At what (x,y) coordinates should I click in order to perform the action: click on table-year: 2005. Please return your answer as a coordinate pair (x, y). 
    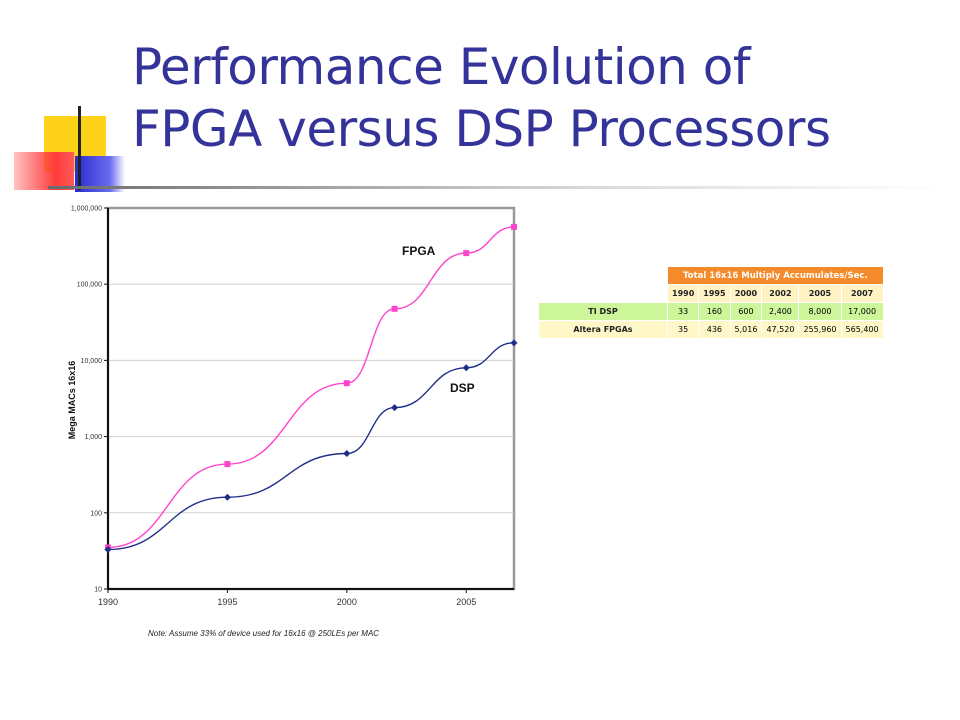
    Looking at the image, I should click on (820, 293).